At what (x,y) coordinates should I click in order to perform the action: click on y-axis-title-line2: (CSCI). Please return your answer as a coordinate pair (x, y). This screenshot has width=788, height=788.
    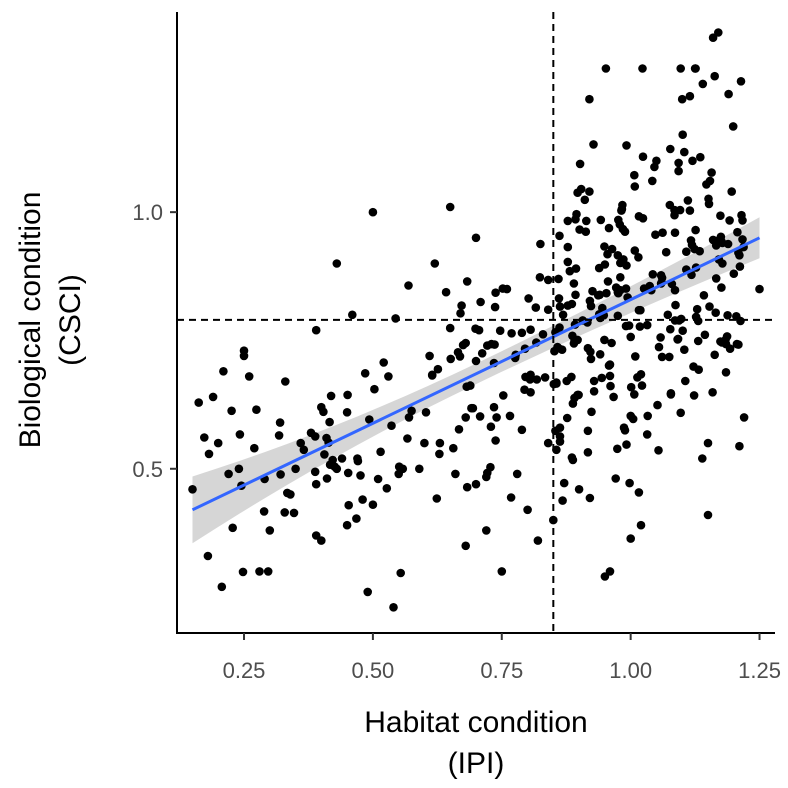
    Looking at the image, I should click on (70, 320).